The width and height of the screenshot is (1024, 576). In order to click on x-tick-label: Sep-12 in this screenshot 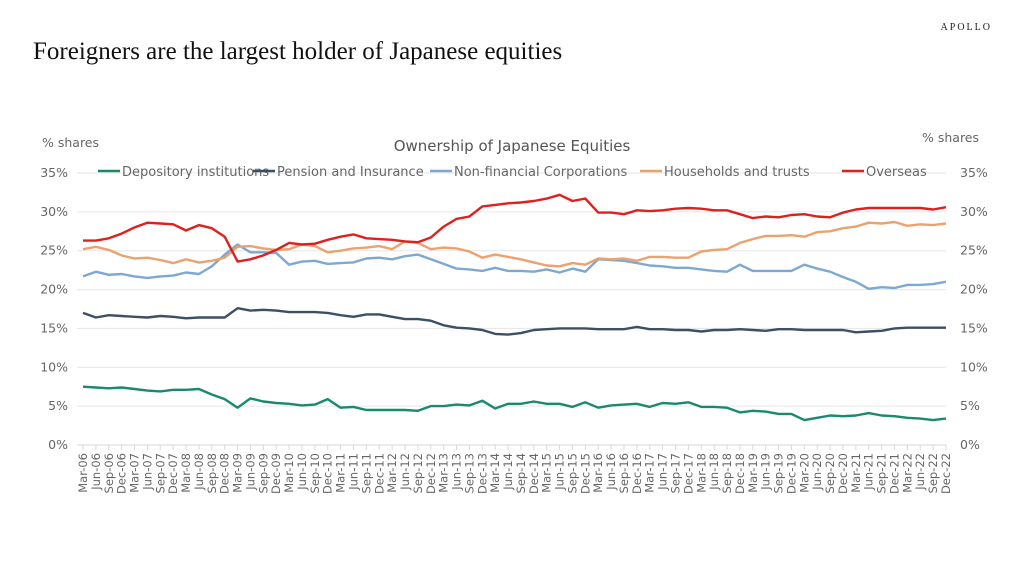, I will do `click(418, 473)`.